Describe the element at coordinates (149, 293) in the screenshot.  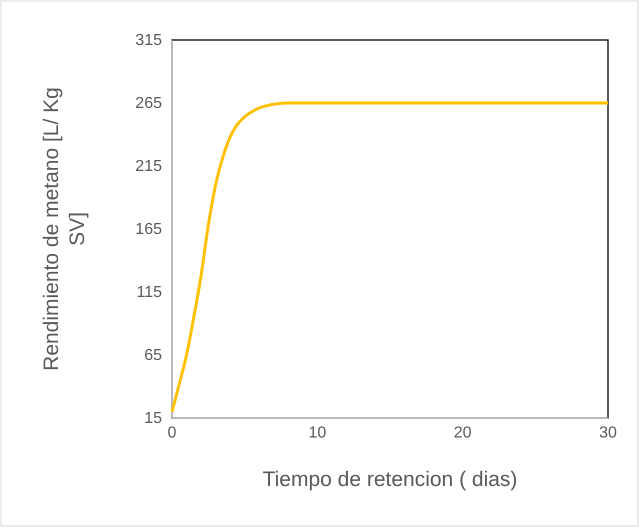
I see `y-tick-label: 115` at that location.